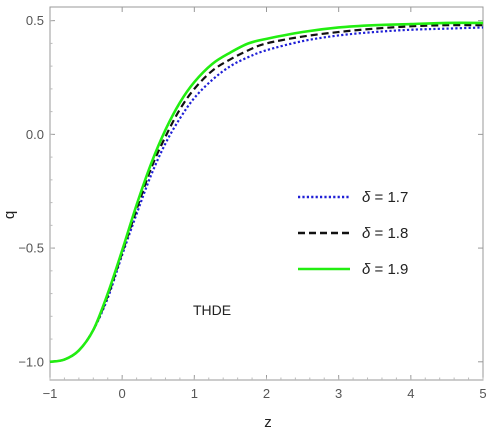 The image size is (491, 436). What do you see at coordinates (353, 233) in the screenshot?
I see `legend: δ = 1.7 δ = 1.8 δ = 1.9` at bounding box center [353, 233].